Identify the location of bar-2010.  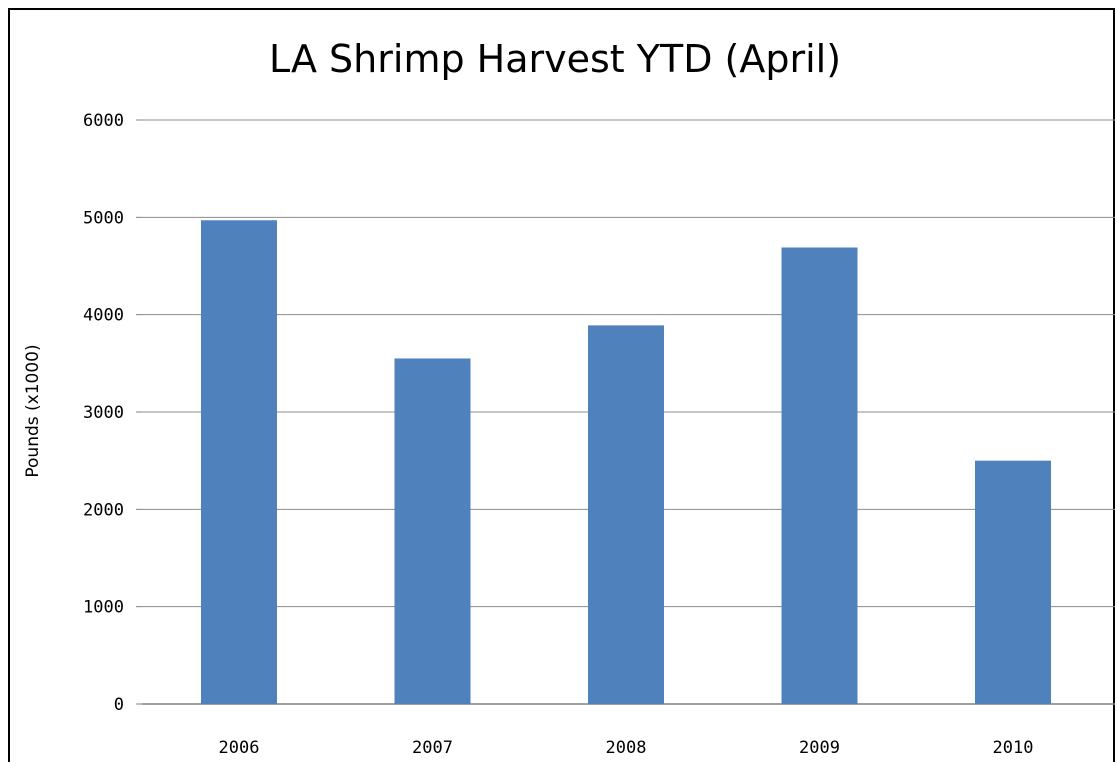
(1013, 582).